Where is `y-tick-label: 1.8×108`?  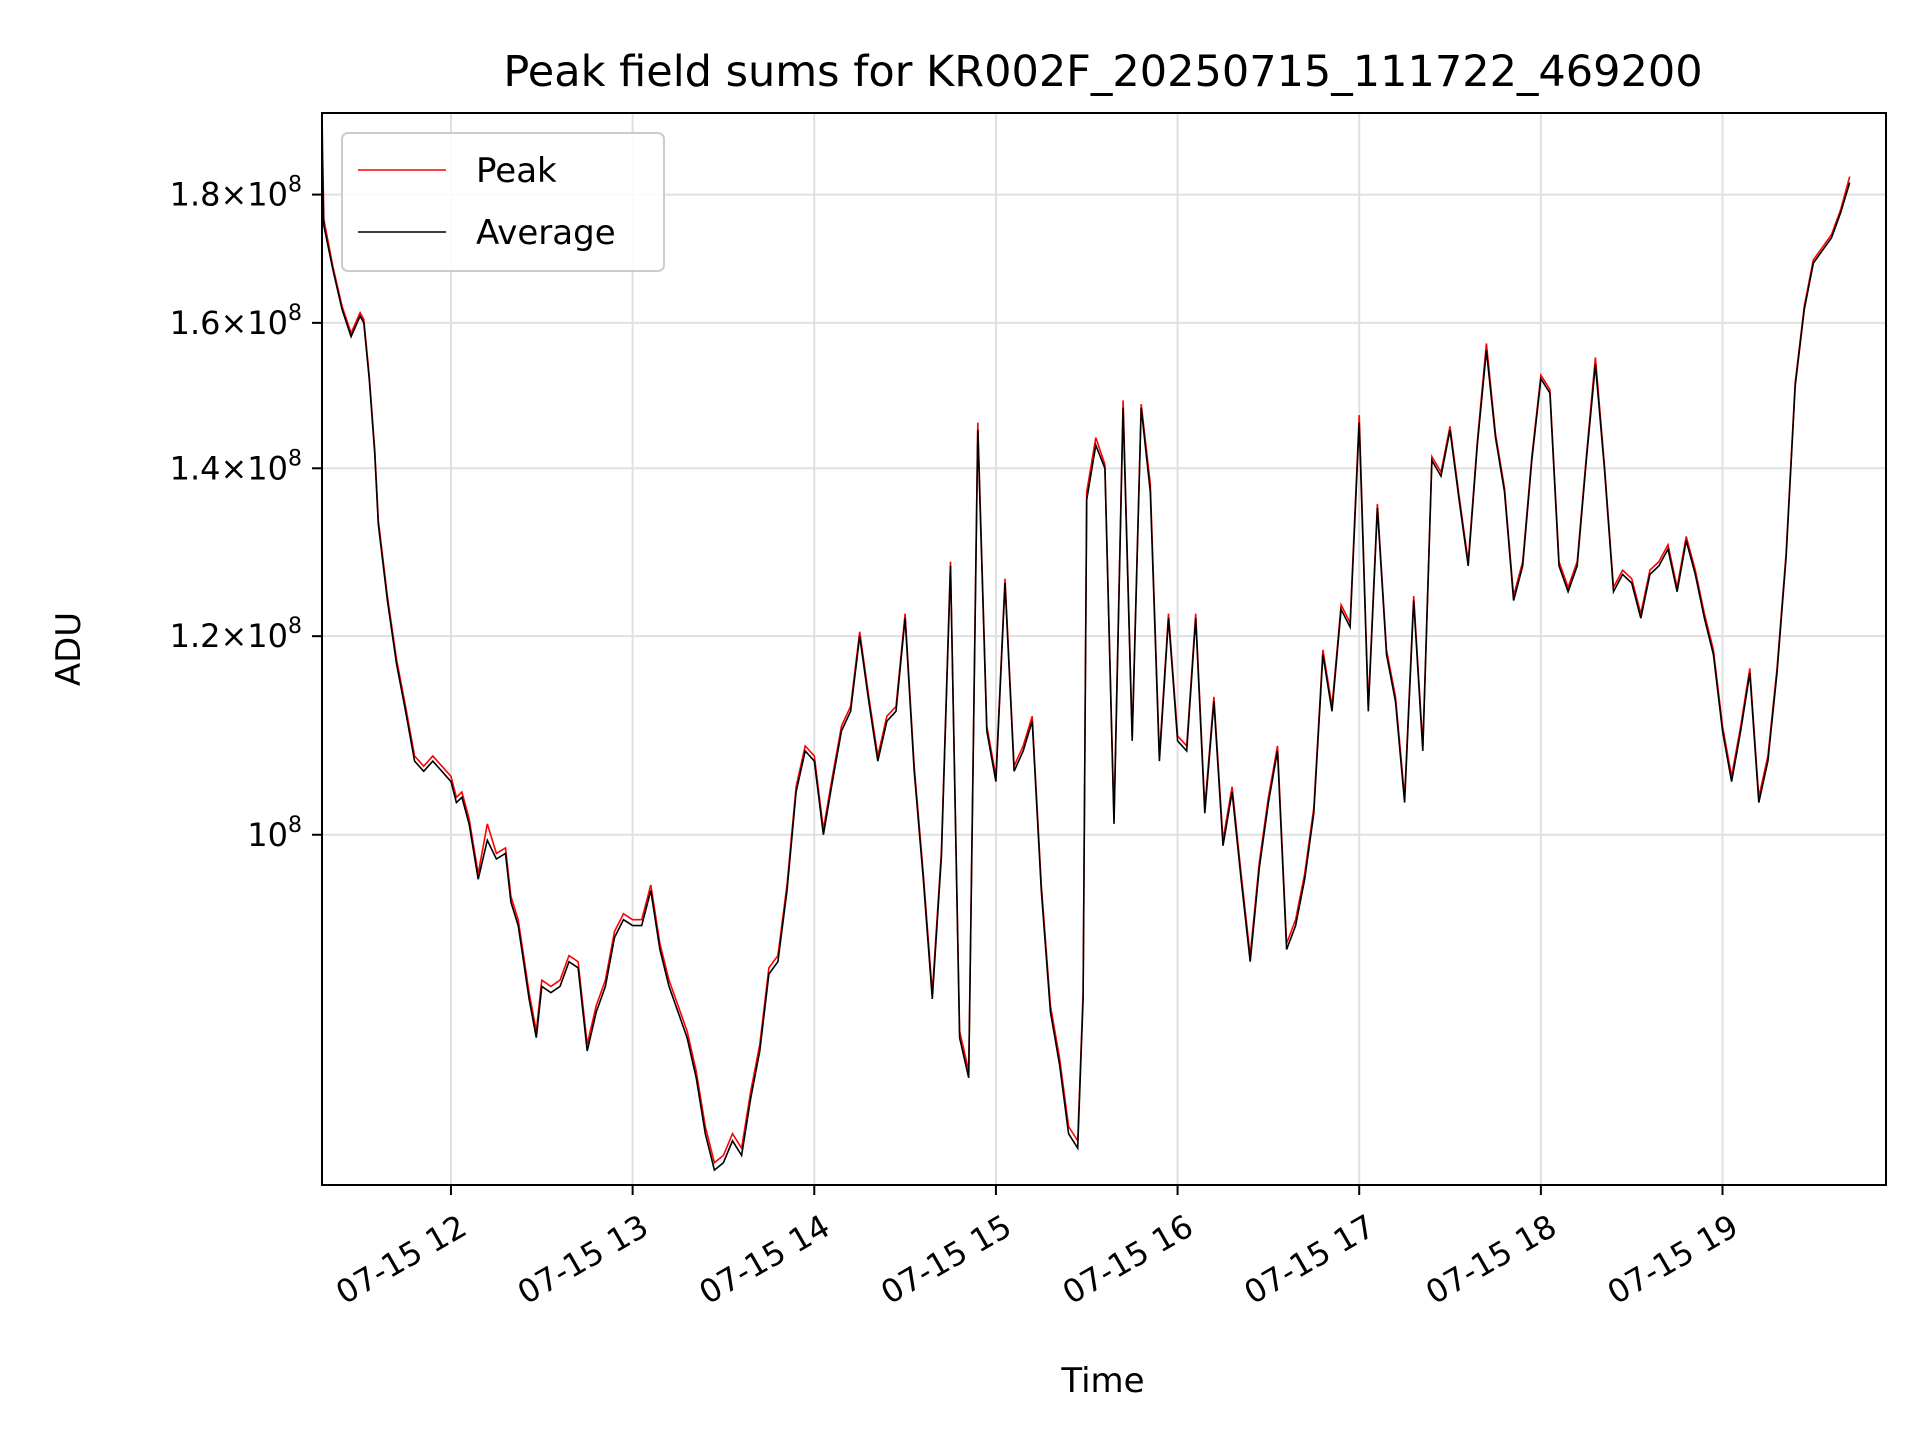
y-tick-label: 1.8×108 is located at coordinates (236, 193).